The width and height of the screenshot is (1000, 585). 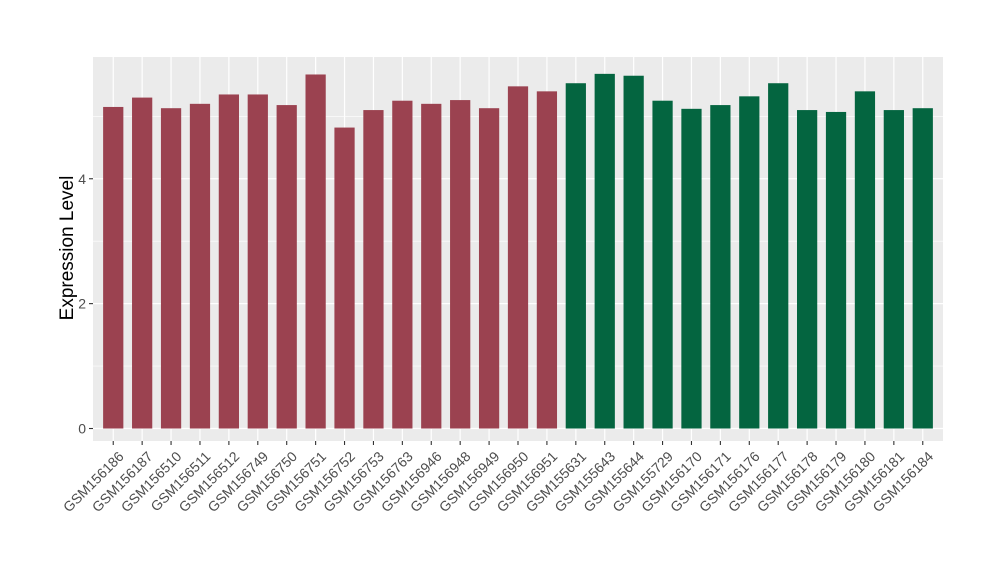 What do you see at coordinates (67, 248) in the screenshot?
I see `y-axis-title: Expression Level` at bounding box center [67, 248].